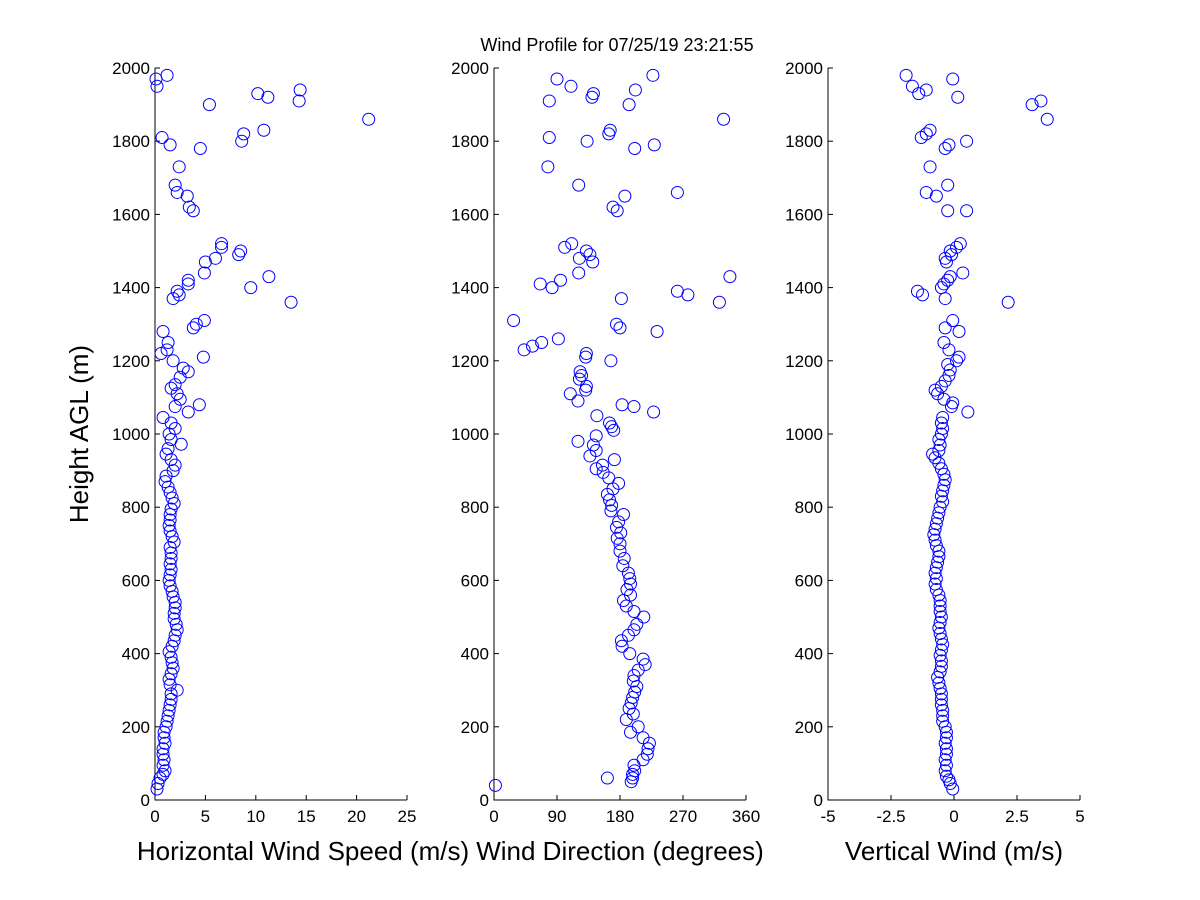 This screenshot has height=900, width=1200. What do you see at coordinates (818, 800) in the screenshot?
I see `y-tick-label: 0` at bounding box center [818, 800].